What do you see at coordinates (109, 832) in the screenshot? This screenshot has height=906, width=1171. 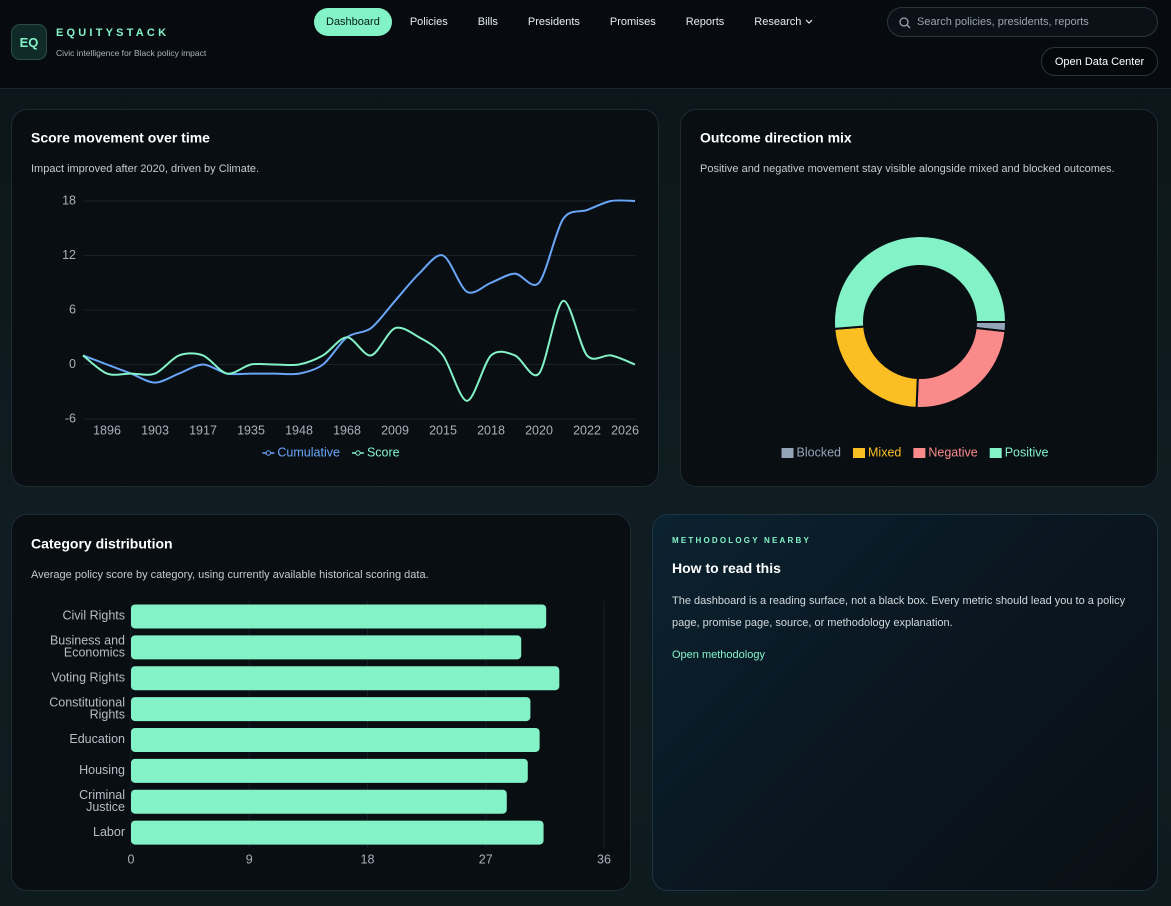 I see `y-tick-label: Labor` at bounding box center [109, 832].